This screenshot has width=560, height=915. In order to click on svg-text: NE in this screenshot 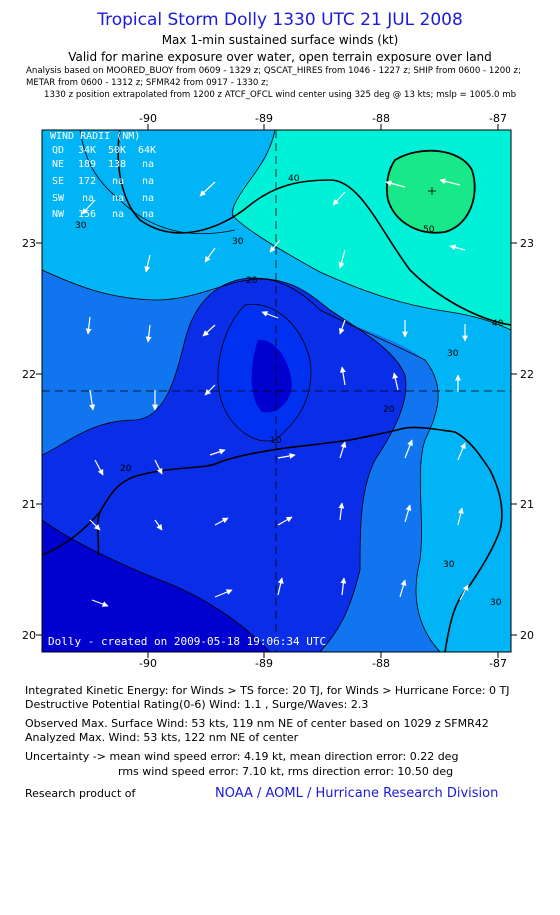, I will do `click(58, 164)`.